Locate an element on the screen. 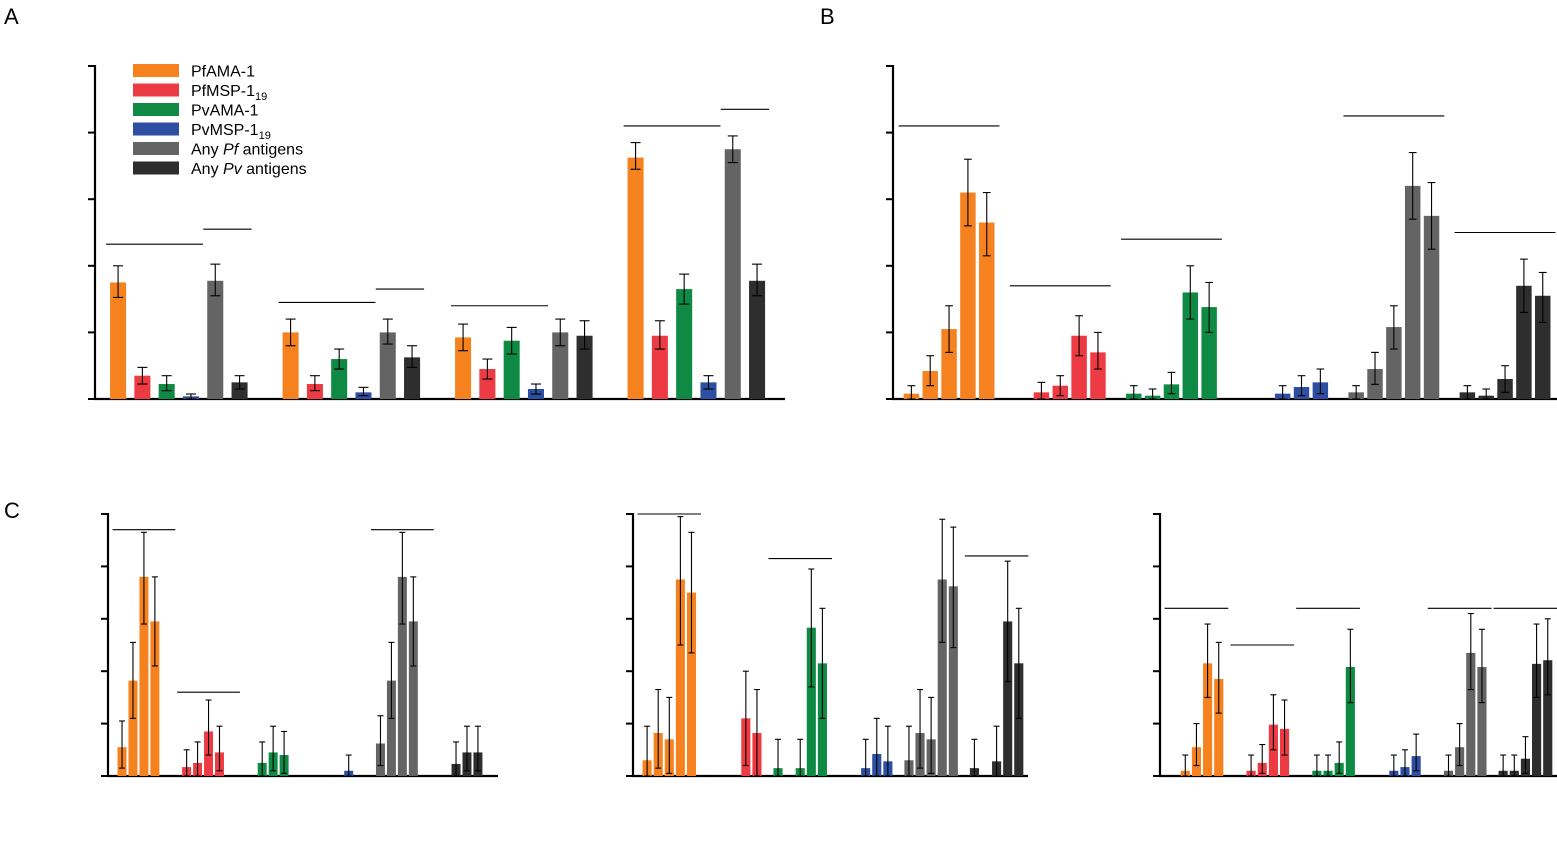 The height and width of the screenshot is (859, 1557). legend-entry: PvAMA-1 is located at coordinates (225, 111).